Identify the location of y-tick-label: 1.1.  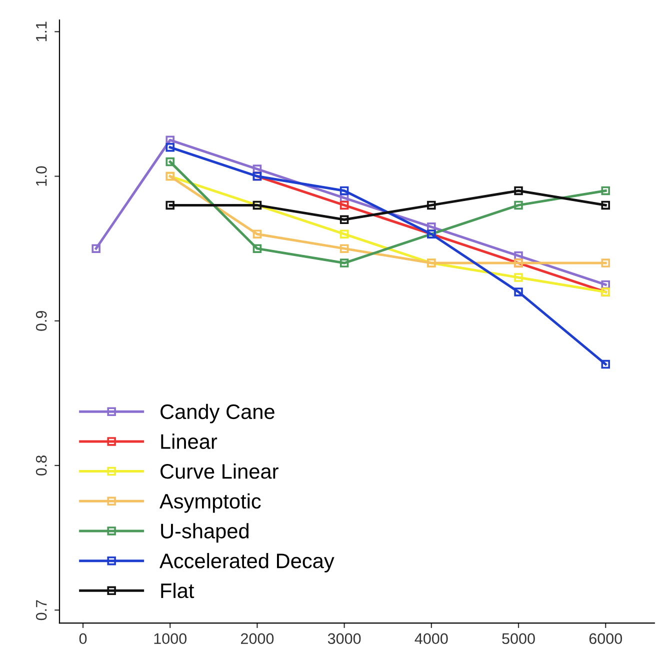
(41, 32).